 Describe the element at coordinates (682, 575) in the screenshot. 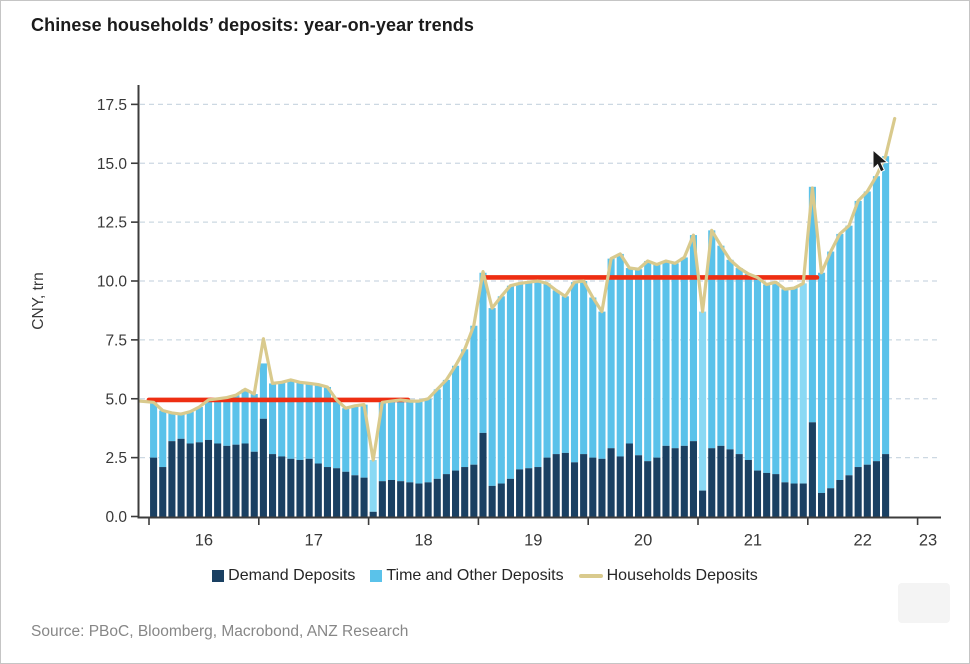

I see `legend-label: Households Deposits` at that location.